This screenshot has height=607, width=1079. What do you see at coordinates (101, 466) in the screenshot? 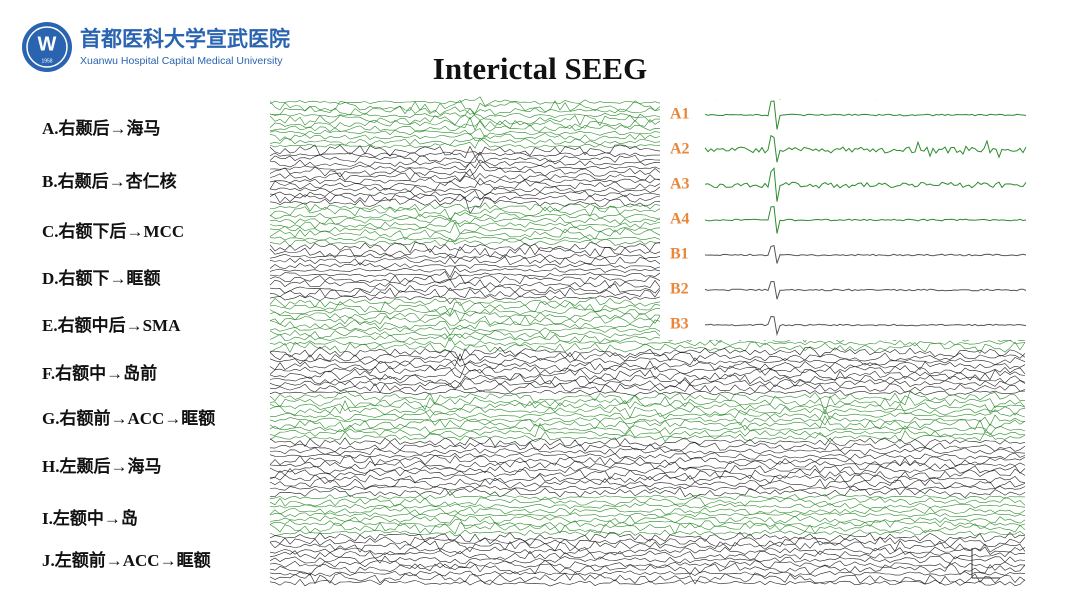
I see `region-label: H.左颞后→海马` at bounding box center [101, 466].